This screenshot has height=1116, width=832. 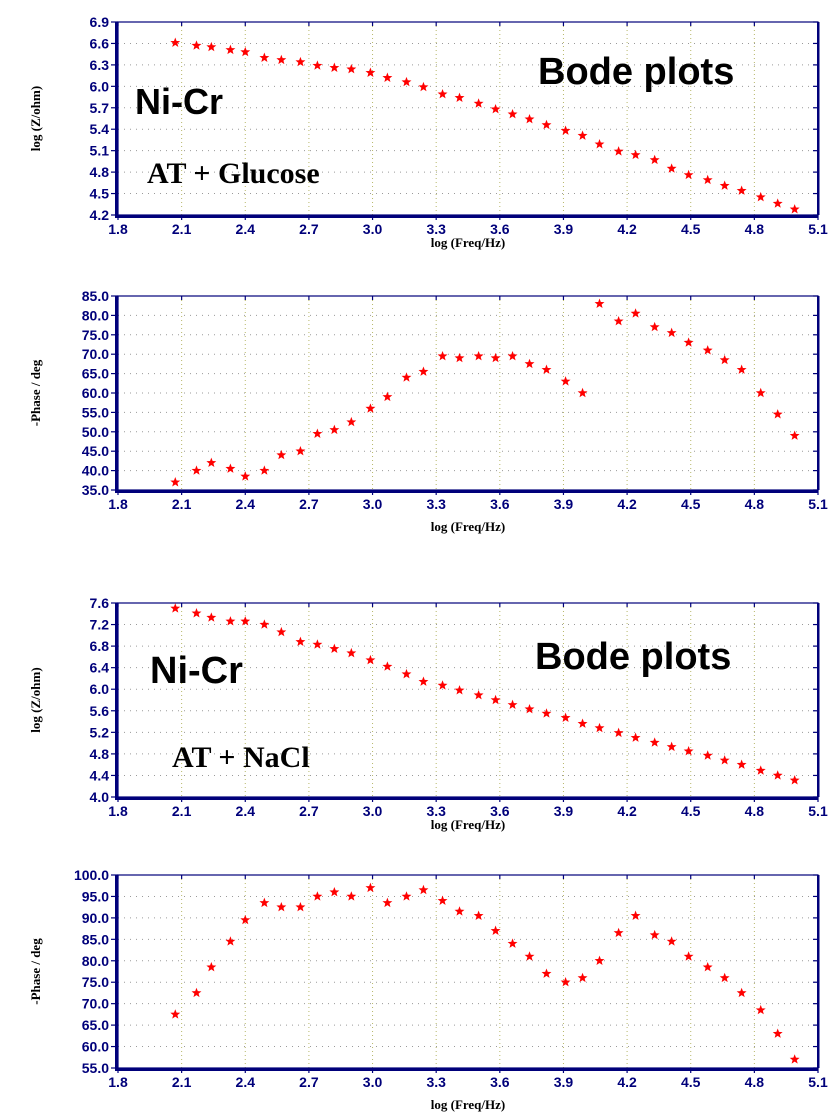 What do you see at coordinates (100, 65) in the screenshot?
I see `y-tick-label: 6.3` at bounding box center [100, 65].